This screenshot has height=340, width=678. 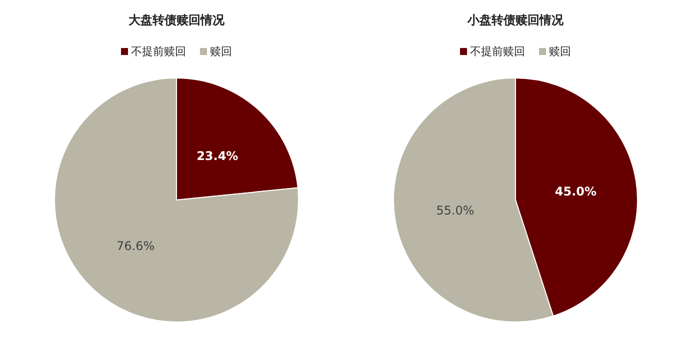 What do you see at coordinates (135, 246) in the screenshot?
I see `data-label: 76.6%` at bounding box center [135, 246].